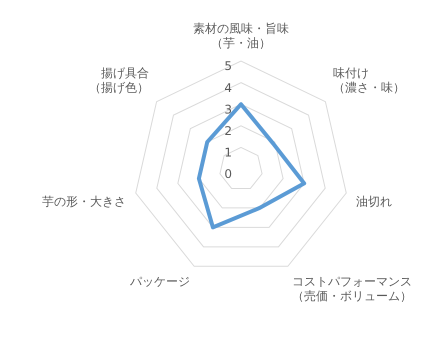  I want to click on y-tick-label: 5, so click(228, 66).